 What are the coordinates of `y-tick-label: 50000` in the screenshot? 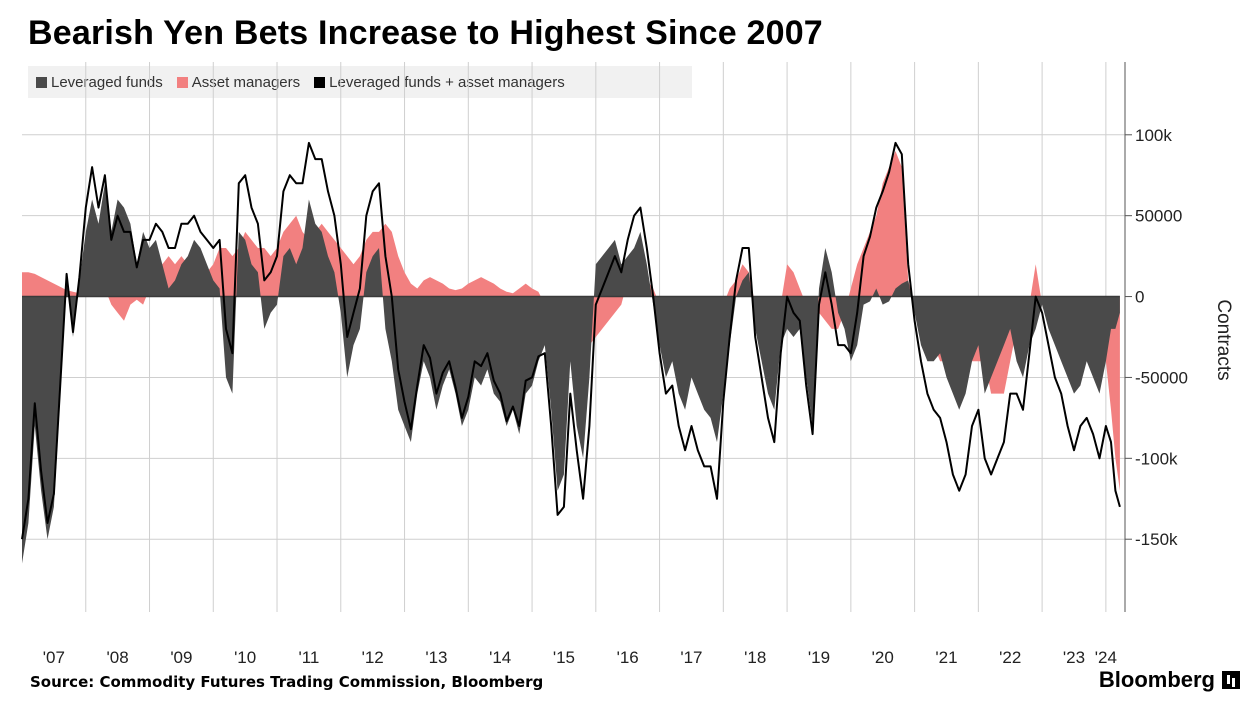 It's located at (1158, 216).